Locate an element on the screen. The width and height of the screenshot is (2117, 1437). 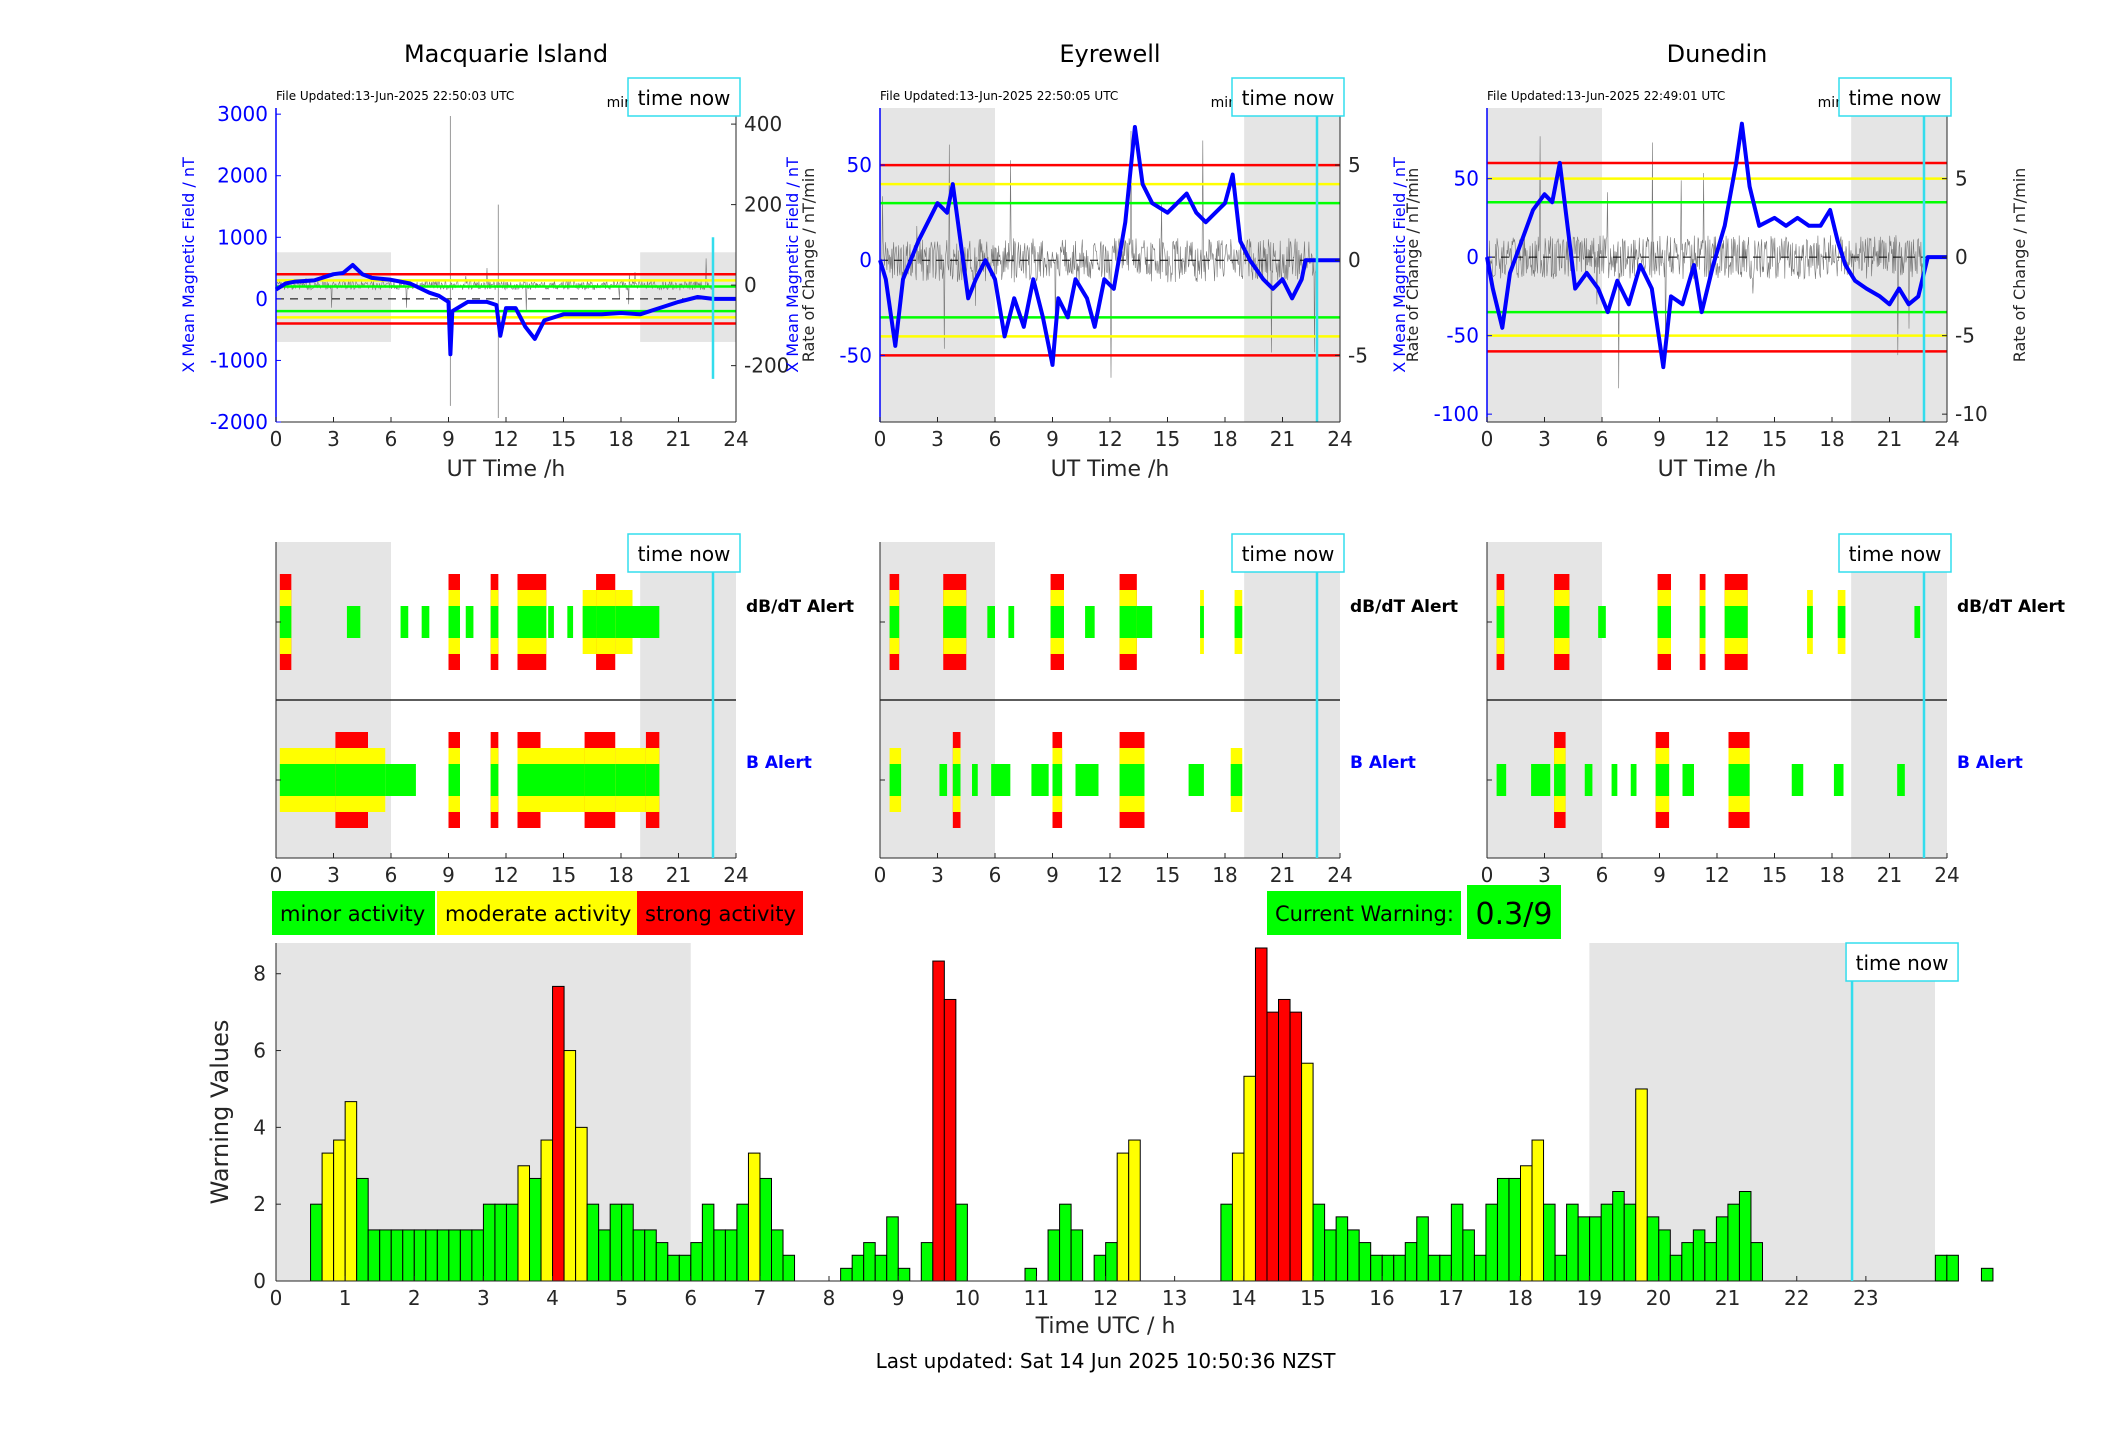
right-tick-label: -5 is located at coordinates (1965, 336).